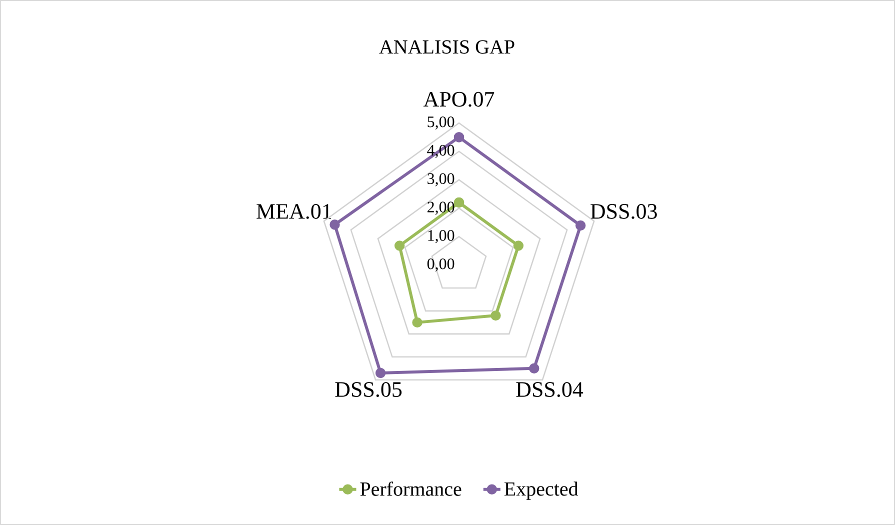 The width and height of the screenshot is (895, 525). I want to click on spoke-label: DSS.05, so click(368, 390).